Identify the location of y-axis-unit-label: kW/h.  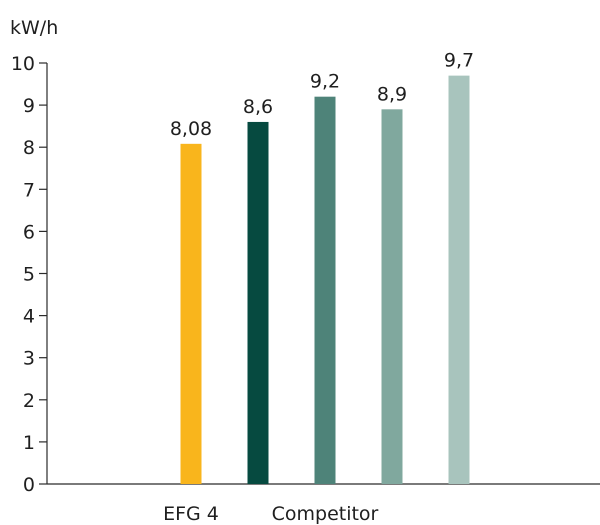
(34, 28).